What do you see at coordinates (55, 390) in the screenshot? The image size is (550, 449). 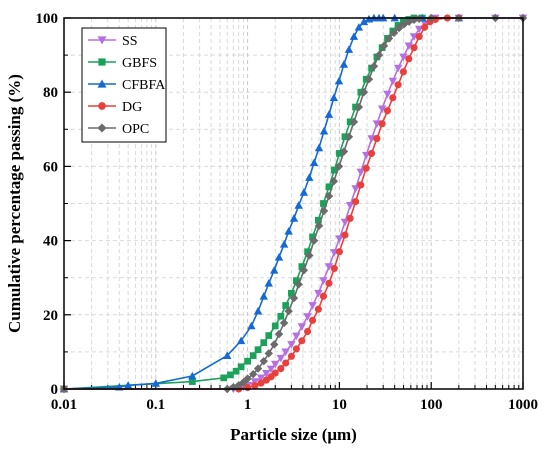 I see `y-tick-label: 0` at bounding box center [55, 390].